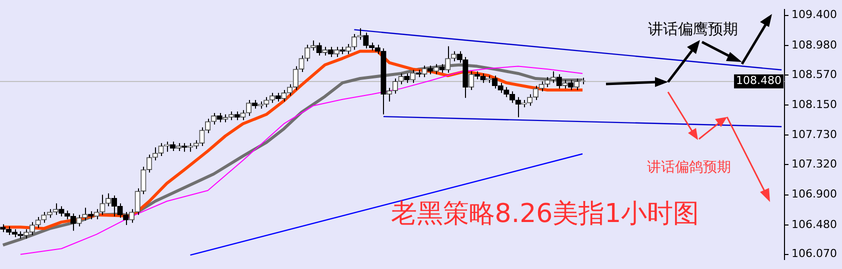 Image resolution: width=842 pixels, height=269 pixels. Describe the element at coordinates (545, 213) in the screenshot. I see `annotation: 老黑策略8.26美指1小时图` at that location.